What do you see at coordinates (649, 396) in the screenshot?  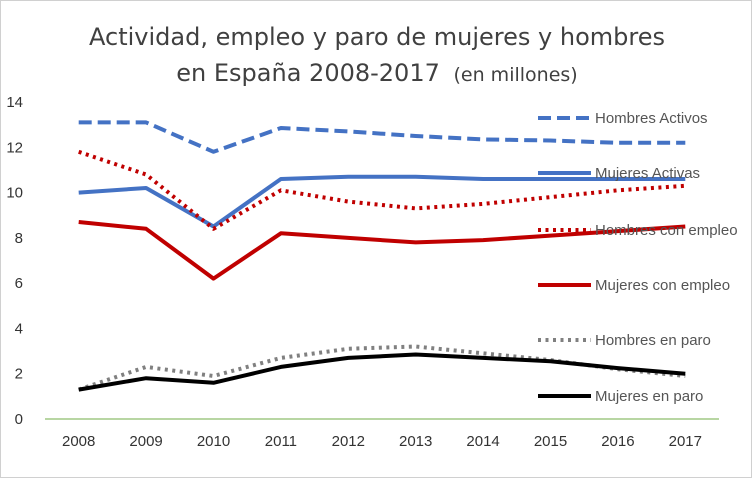 I see `legend-label: Mujeres en paro` at bounding box center [649, 396].